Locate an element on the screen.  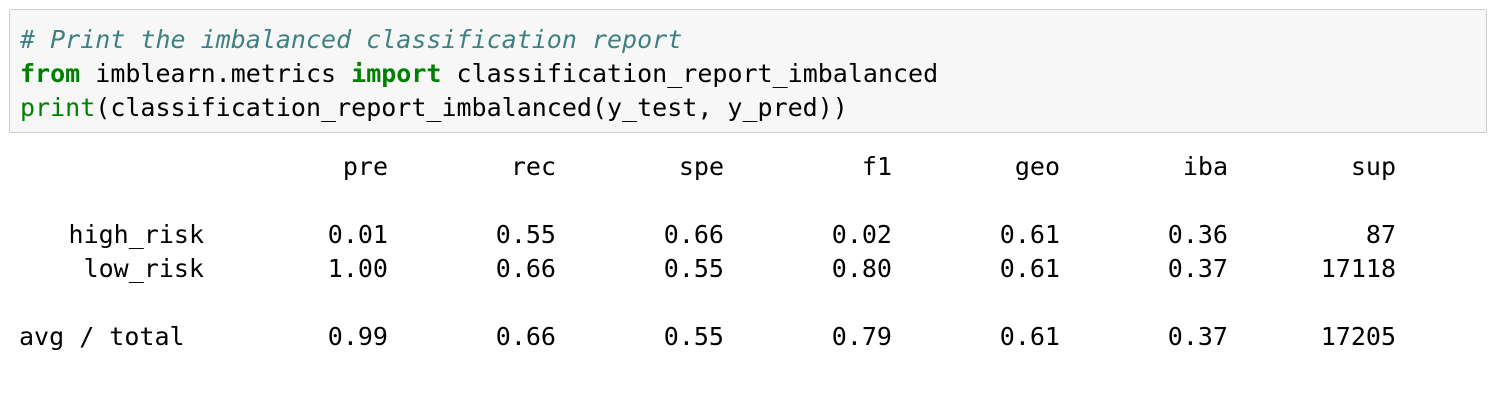
low-risk-spe: 0.55 is located at coordinates (693, 268).